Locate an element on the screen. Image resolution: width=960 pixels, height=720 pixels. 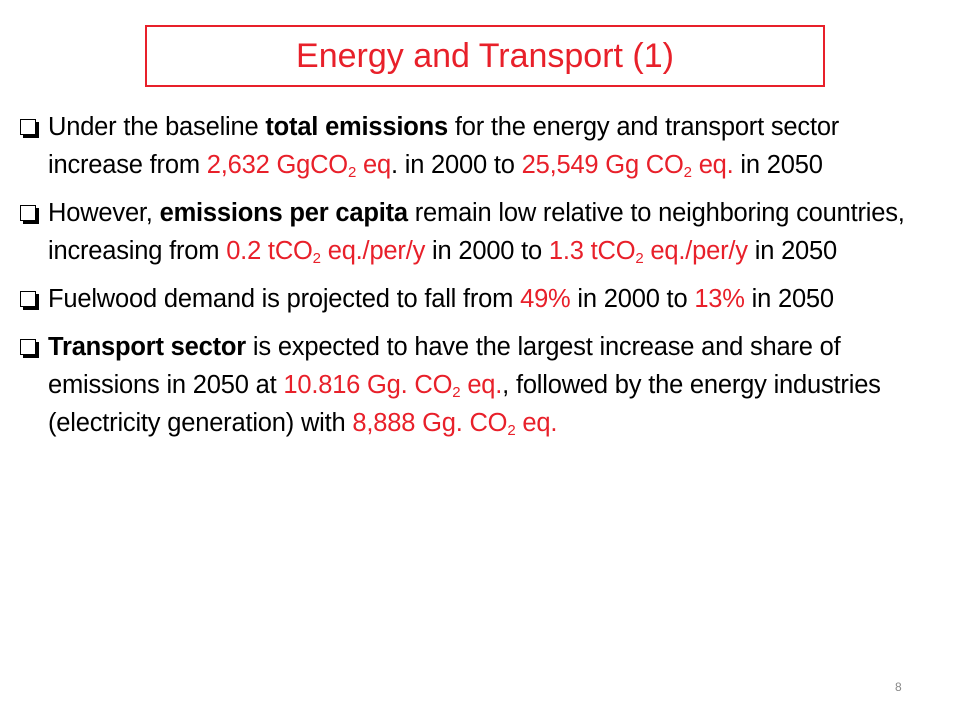
highlight: 1.3 tCO is located at coordinates (592, 251).